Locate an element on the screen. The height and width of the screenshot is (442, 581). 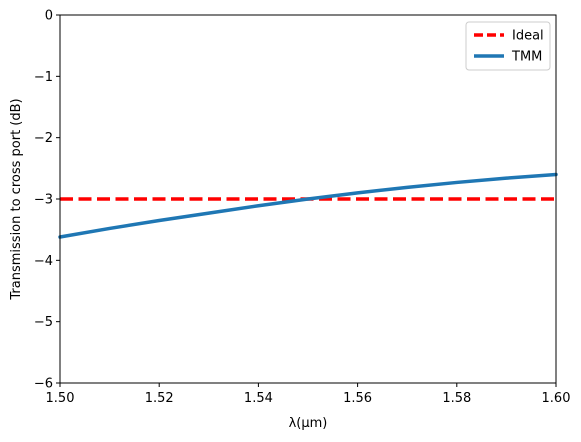
x-tick-label: 1.60 is located at coordinates (556, 398).